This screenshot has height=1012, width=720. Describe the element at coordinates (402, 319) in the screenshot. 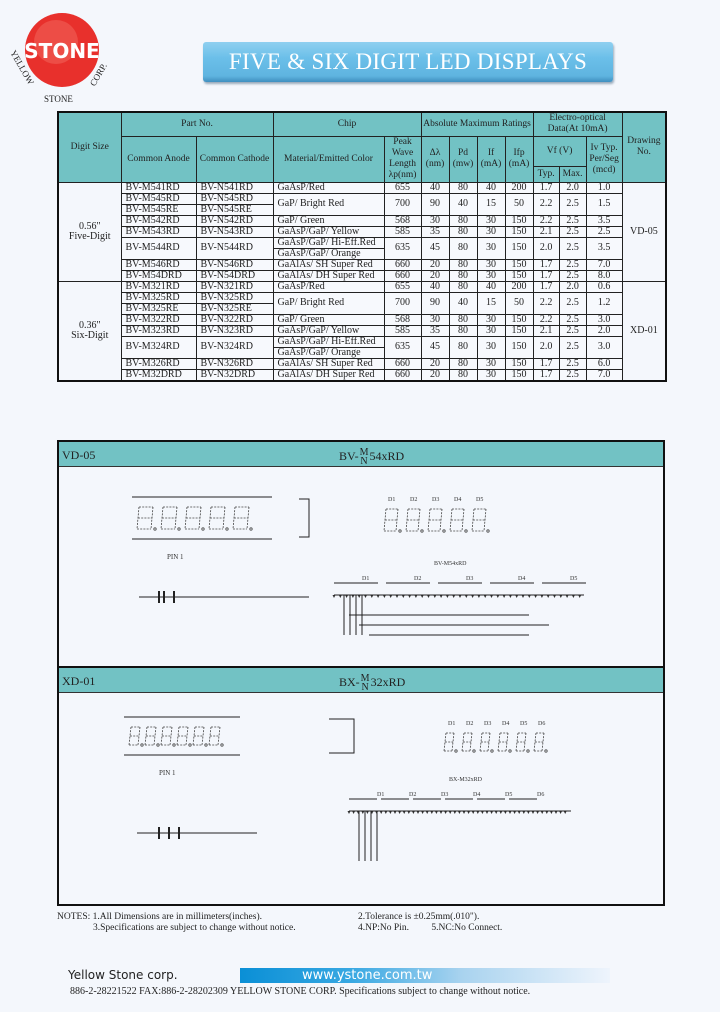

I see `peak-wavelength: 568` at that location.